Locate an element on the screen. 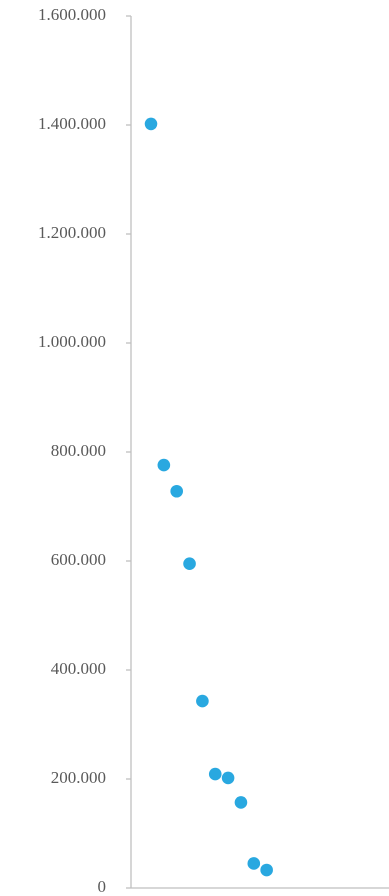 This screenshot has height=896, width=389. y-tick-label: 400.000 is located at coordinates (78, 668).